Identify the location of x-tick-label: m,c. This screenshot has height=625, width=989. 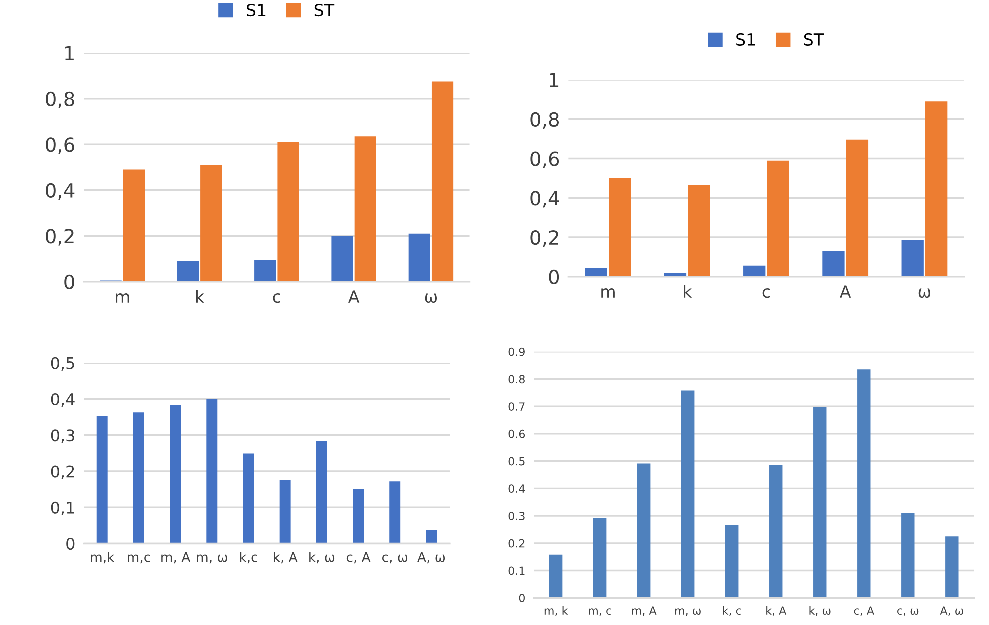
(139, 559).